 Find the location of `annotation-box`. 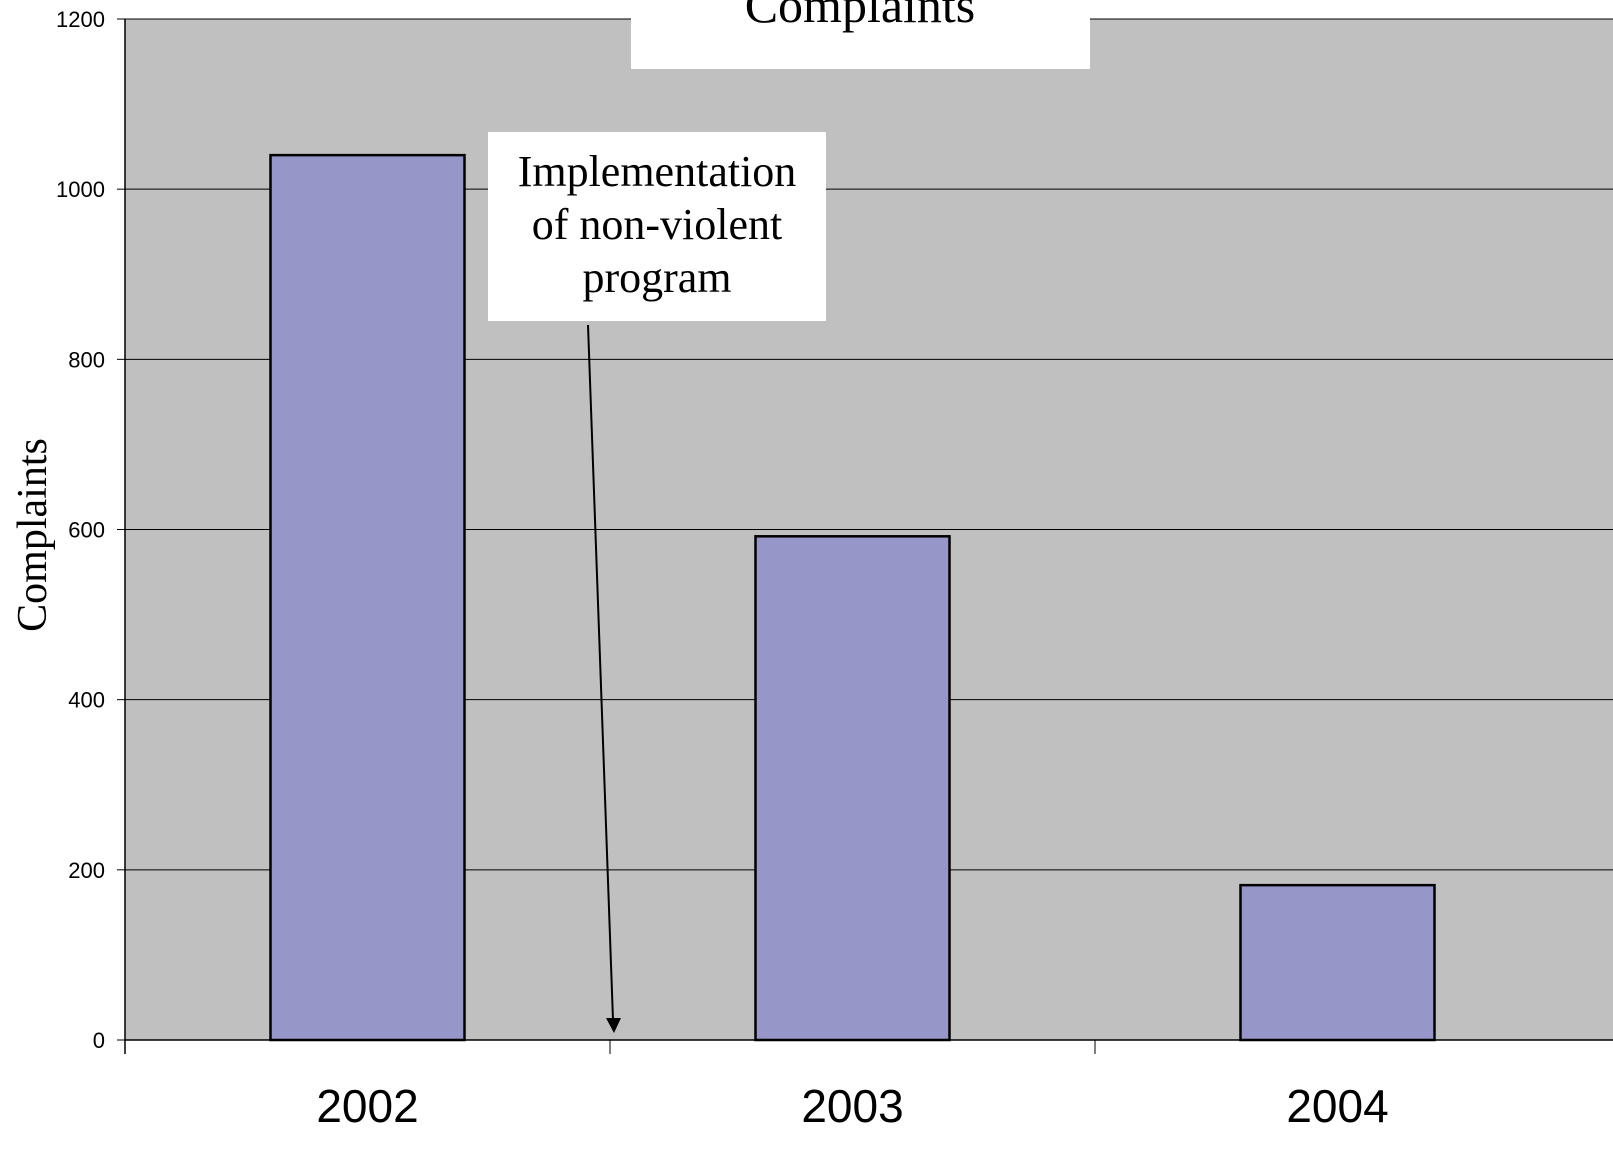

annotation-box is located at coordinates (657, 226).